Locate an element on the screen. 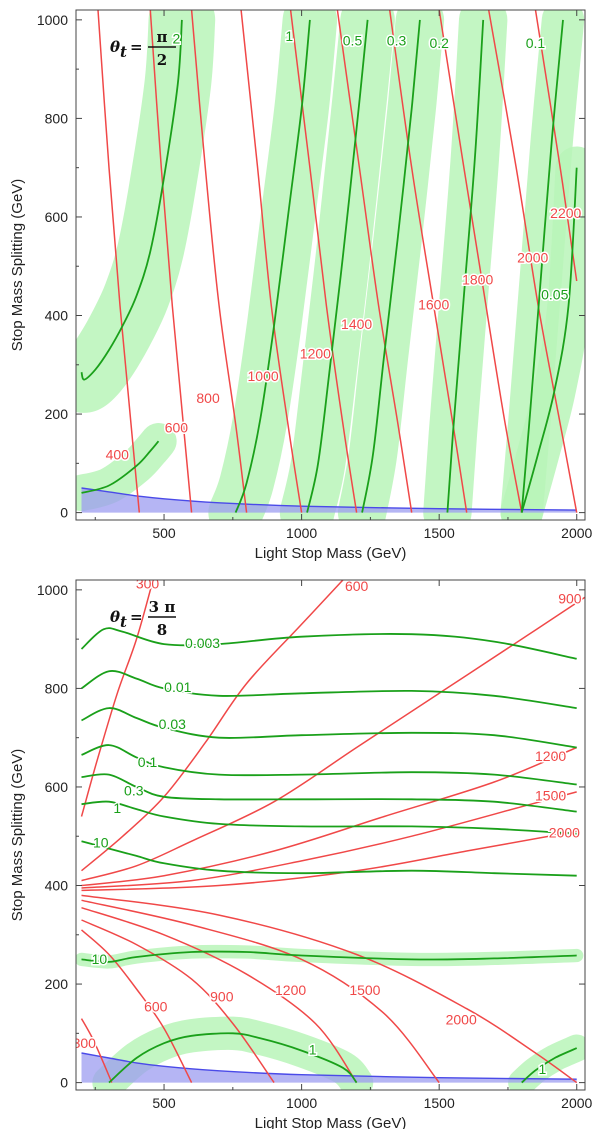  green-contour-label: 0.5 is located at coordinates (353, 41).